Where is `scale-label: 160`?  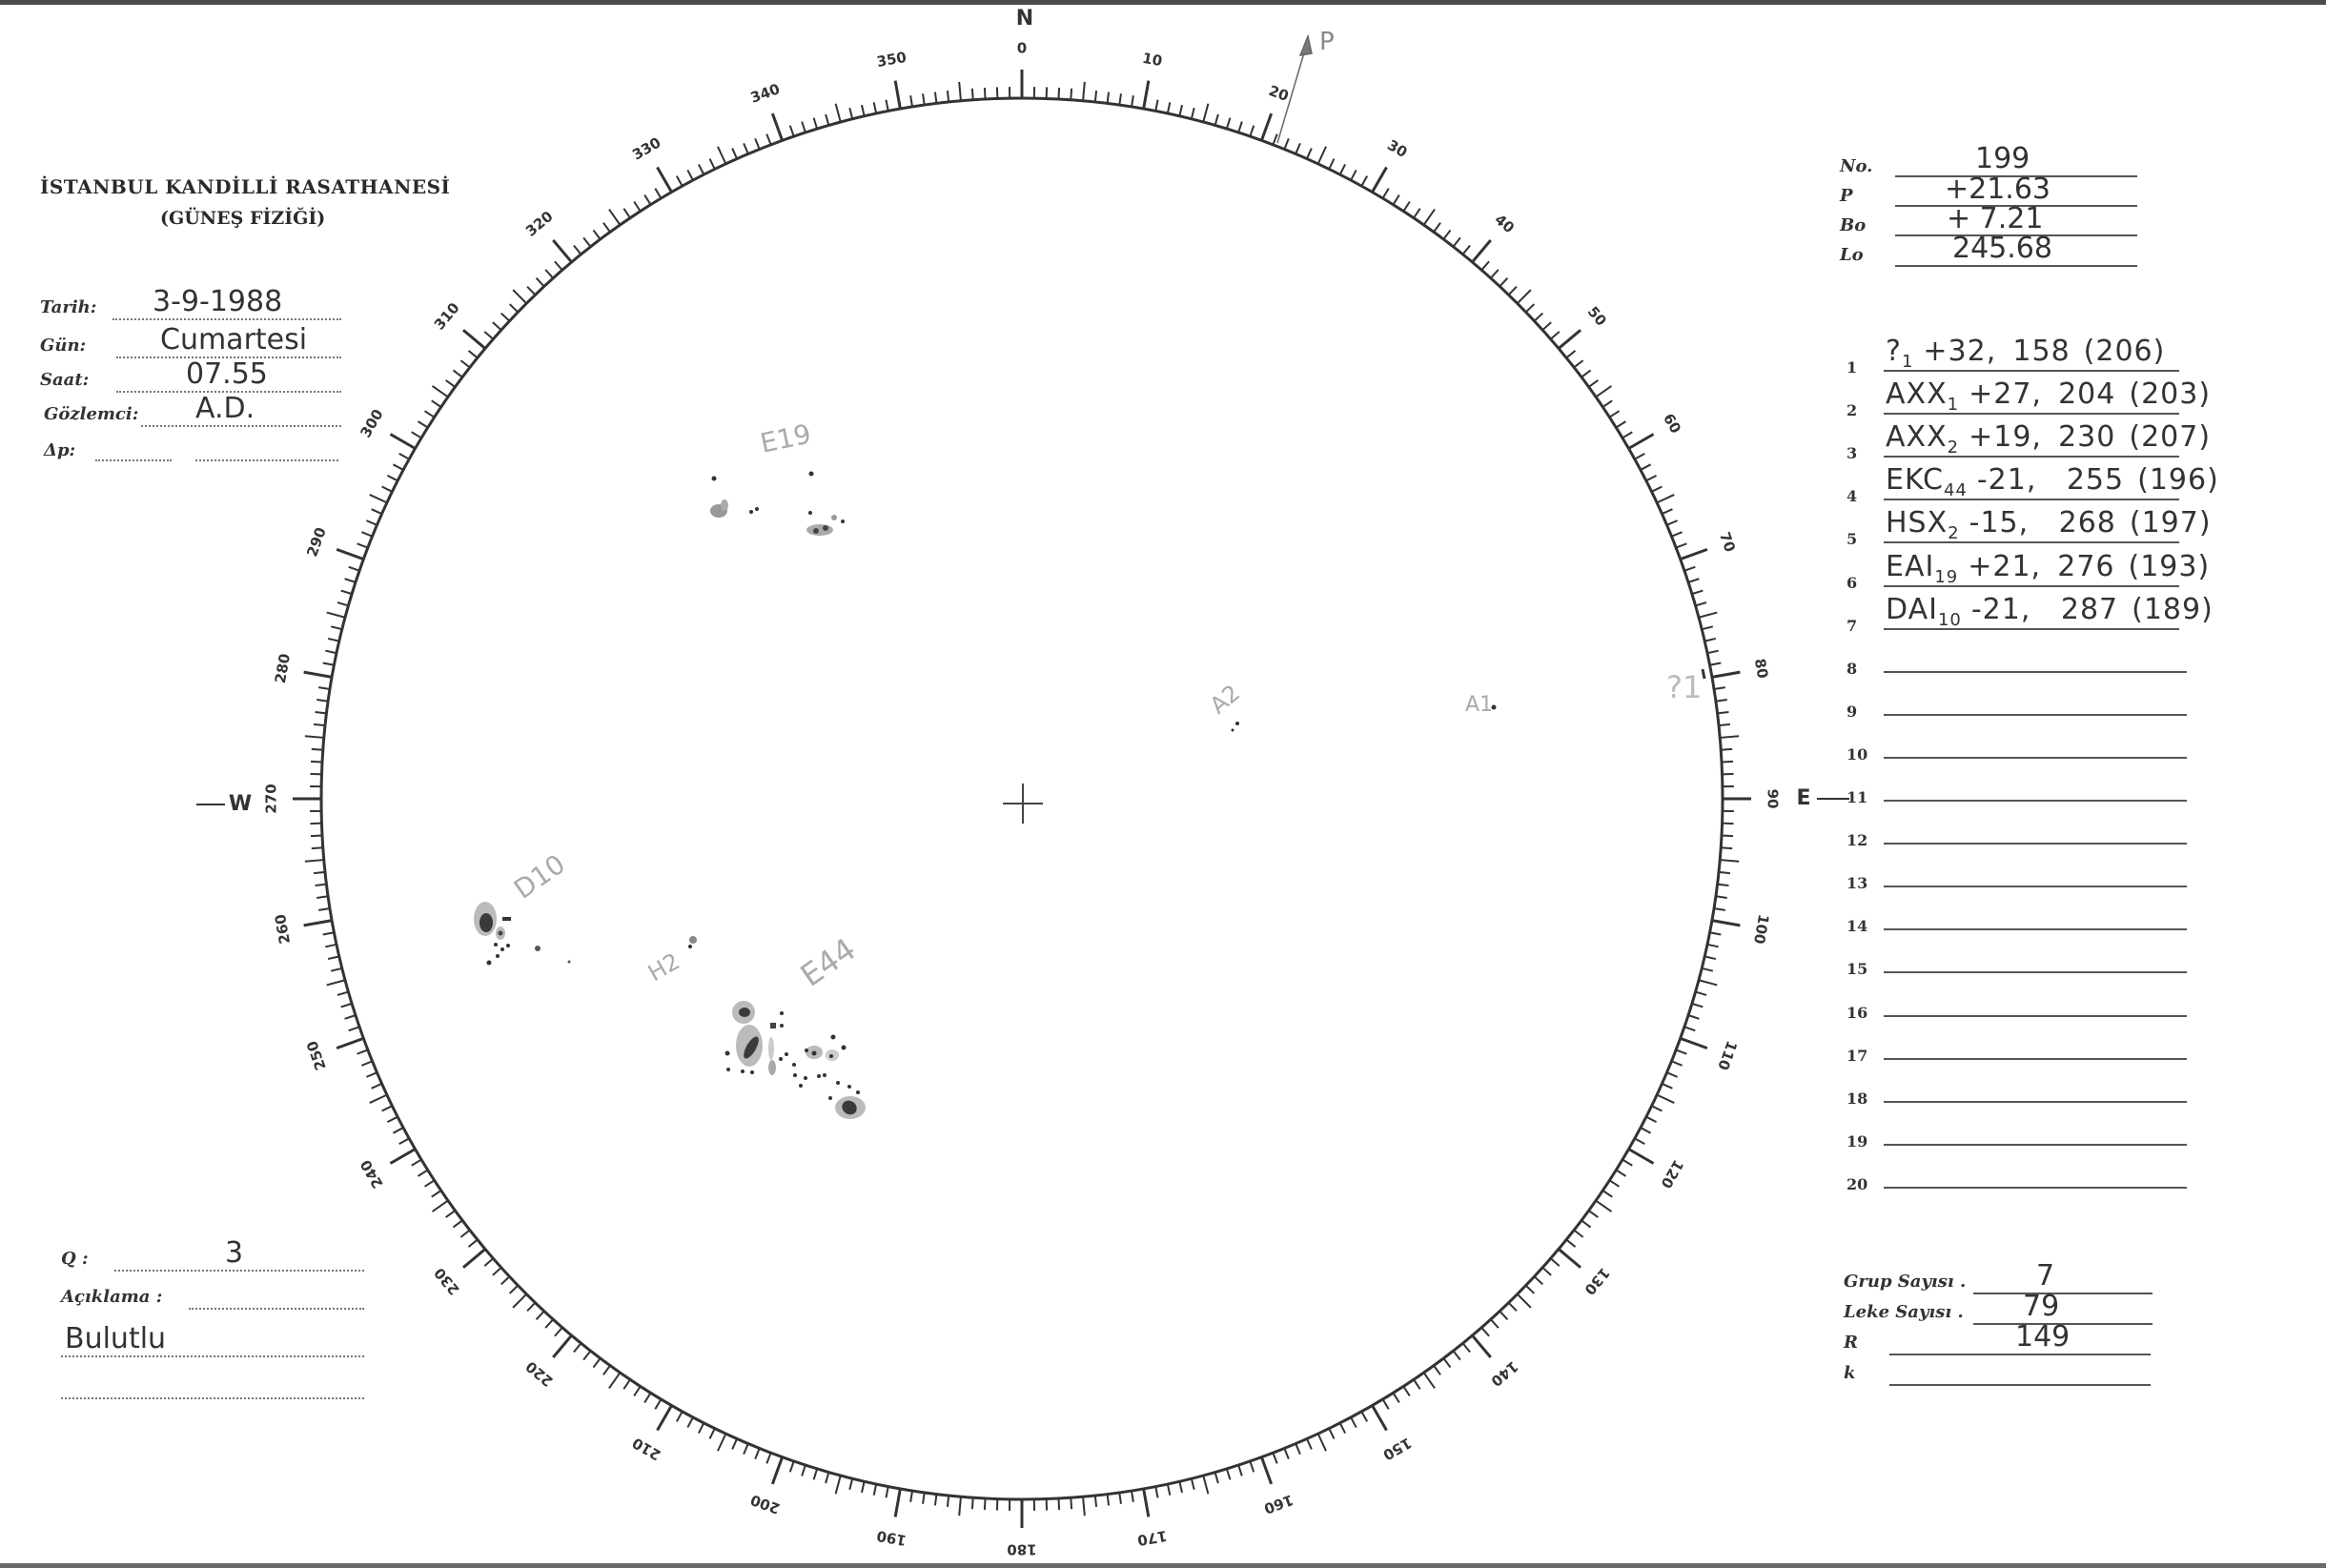 scale-label: 160 is located at coordinates (1279, 1504).